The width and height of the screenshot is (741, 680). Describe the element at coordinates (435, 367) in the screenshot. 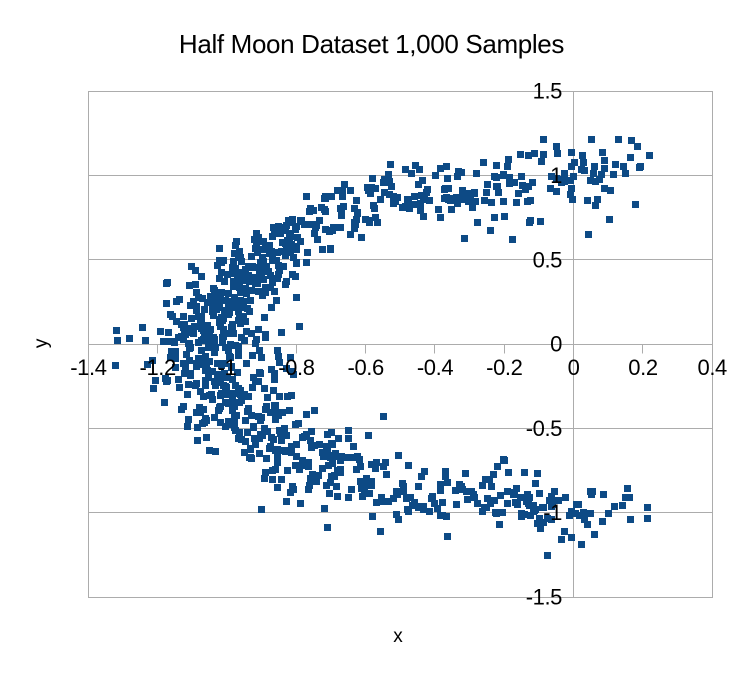

I see `svg-text: -0.4` at that location.